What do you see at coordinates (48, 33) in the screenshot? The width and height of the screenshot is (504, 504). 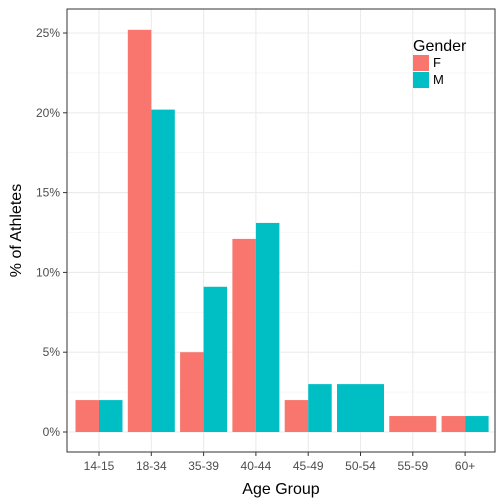 I see `y-tick-label-5: 25%` at bounding box center [48, 33].